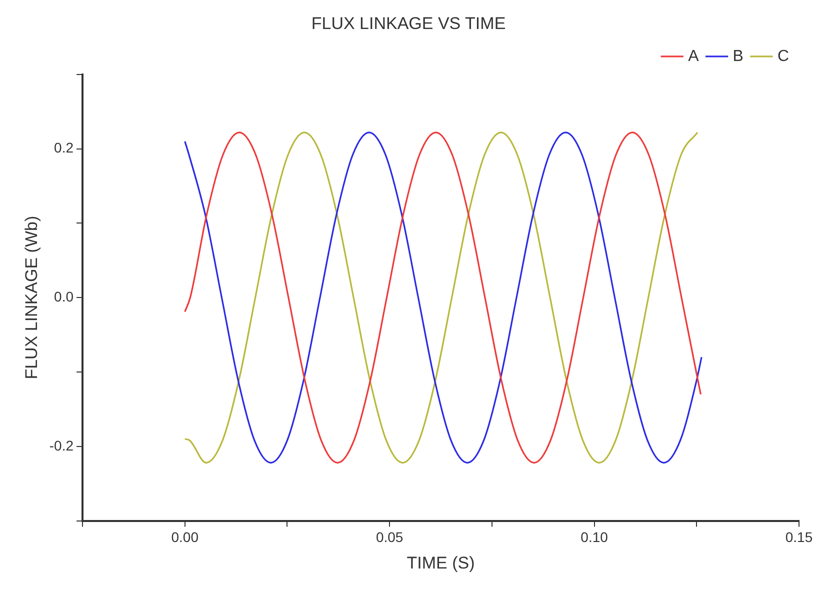 The image size is (831, 592). Describe the element at coordinates (64, 148) in the screenshot. I see `y-tick-label: 0.2` at that location.